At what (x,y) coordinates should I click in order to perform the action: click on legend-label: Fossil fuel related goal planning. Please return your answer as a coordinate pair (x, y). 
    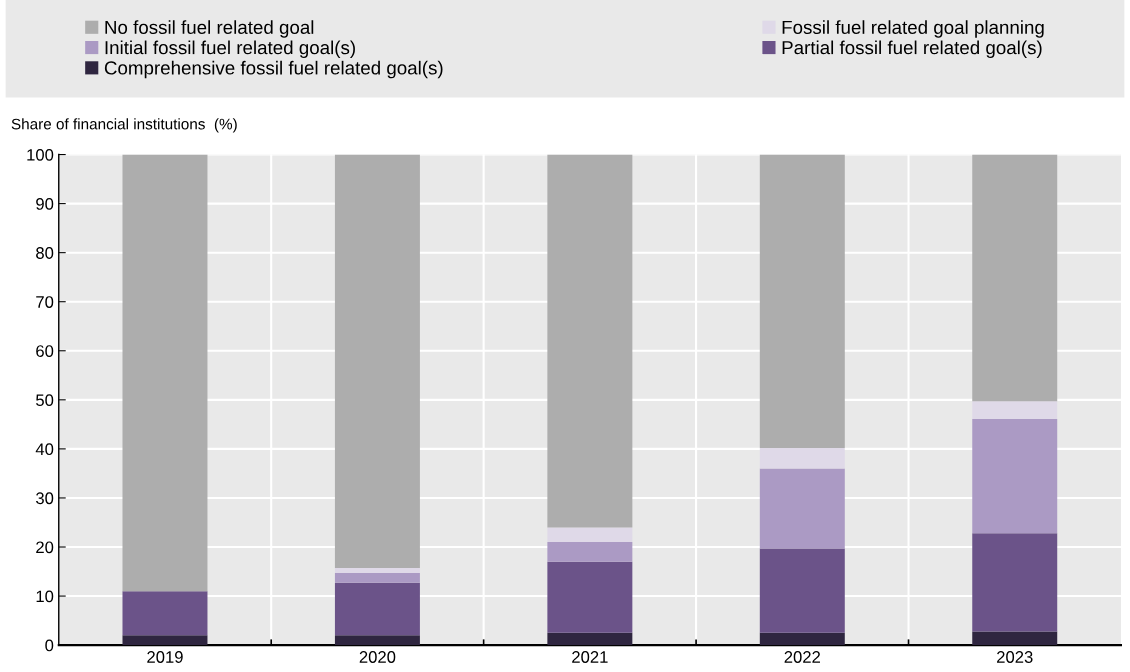
    Looking at the image, I should click on (913, 29).